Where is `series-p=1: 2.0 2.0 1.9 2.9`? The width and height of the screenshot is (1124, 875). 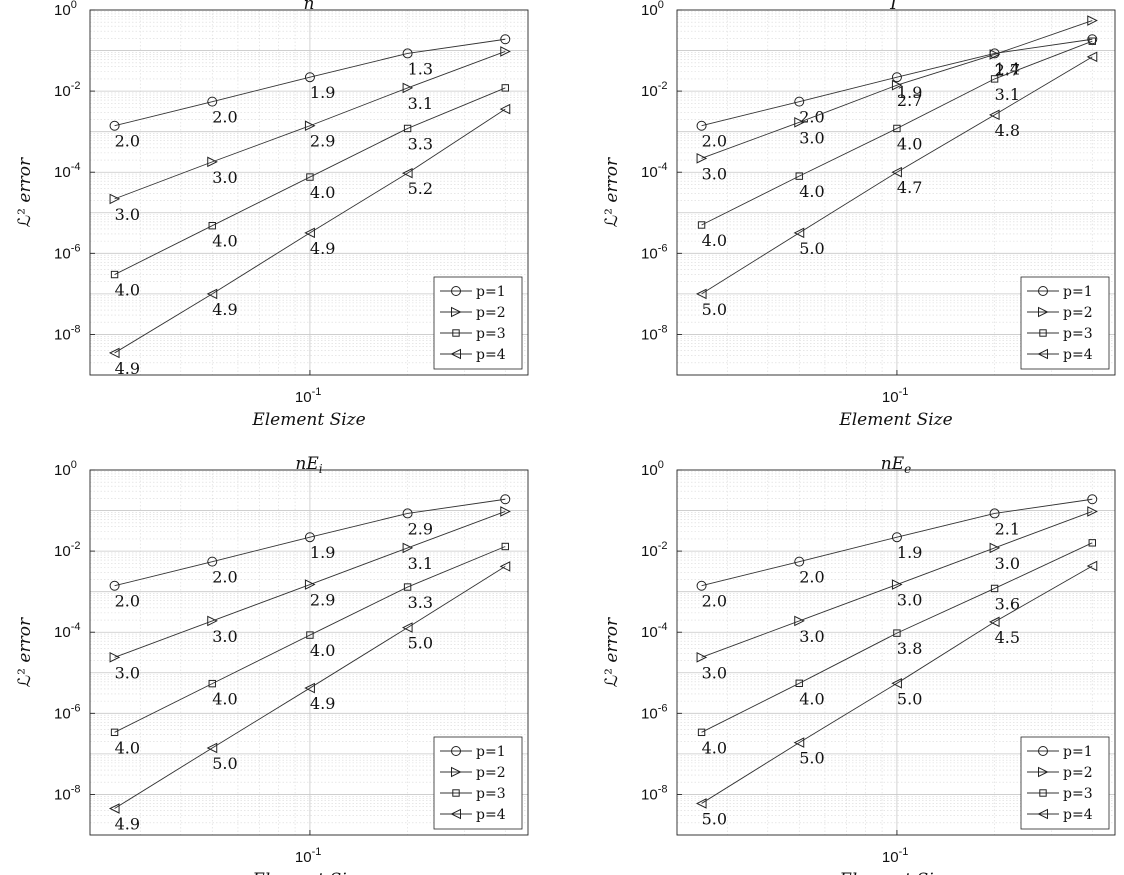 series-p=1: 2.0 2.0 1.9 2.9 is located at coordinates (310, 552).